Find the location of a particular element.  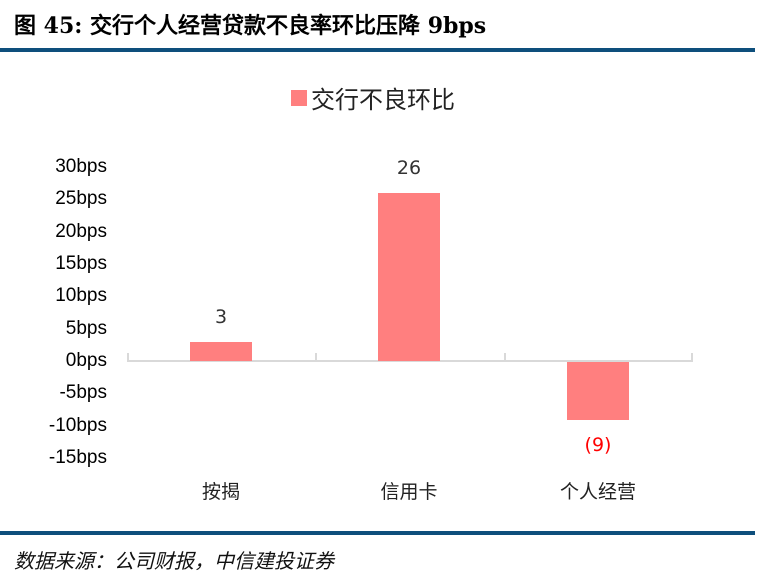

y-tick-label: 0bps is located at coordinates (86, 360).